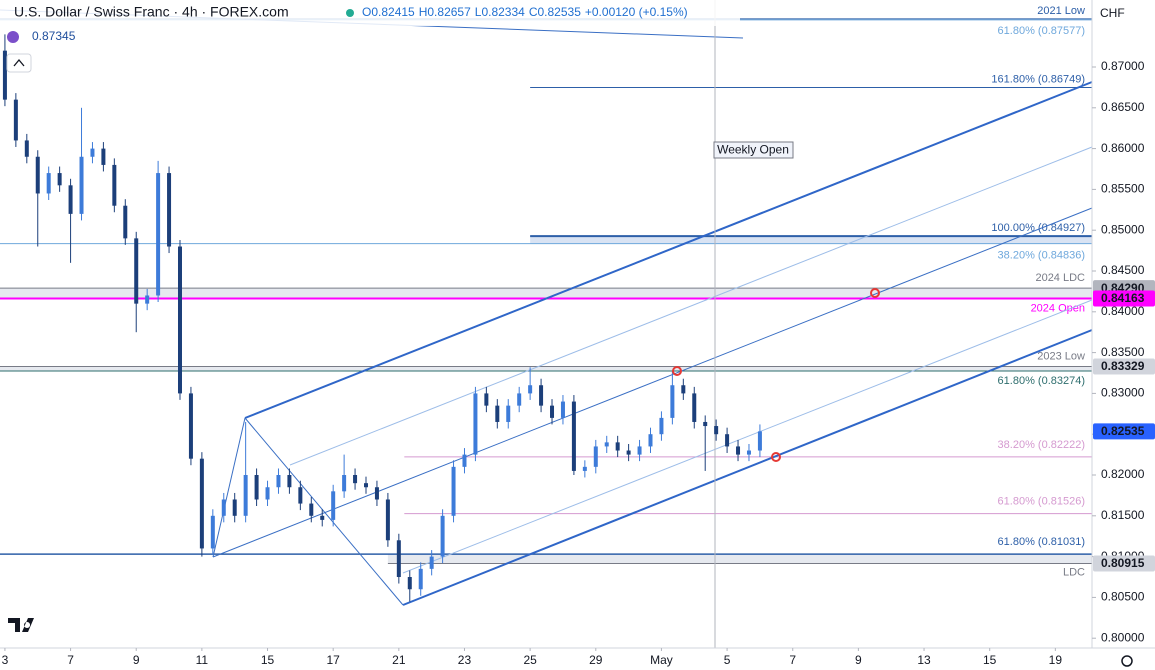 The image size is (1155, 670). Describe the element at coordinates (399, 660) in the screenshot. I see `x-tick-label: 21` at that location.